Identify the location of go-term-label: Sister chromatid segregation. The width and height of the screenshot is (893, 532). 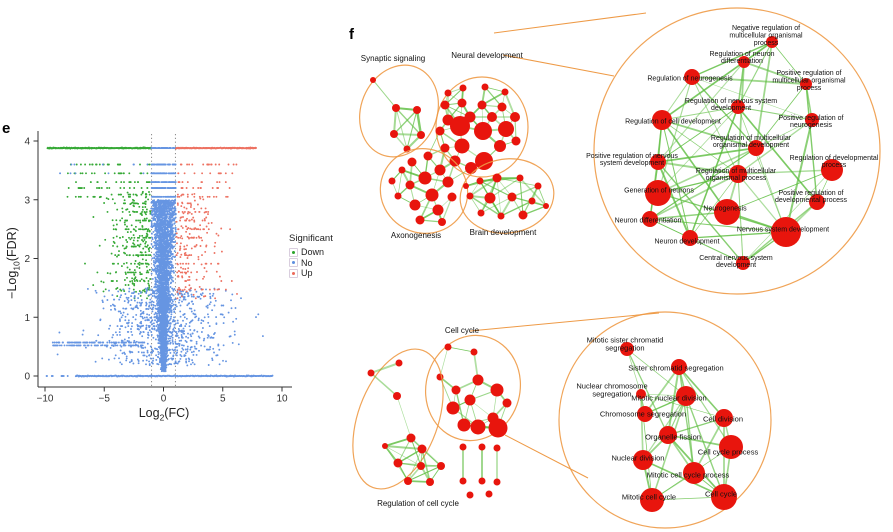
(675, 368).